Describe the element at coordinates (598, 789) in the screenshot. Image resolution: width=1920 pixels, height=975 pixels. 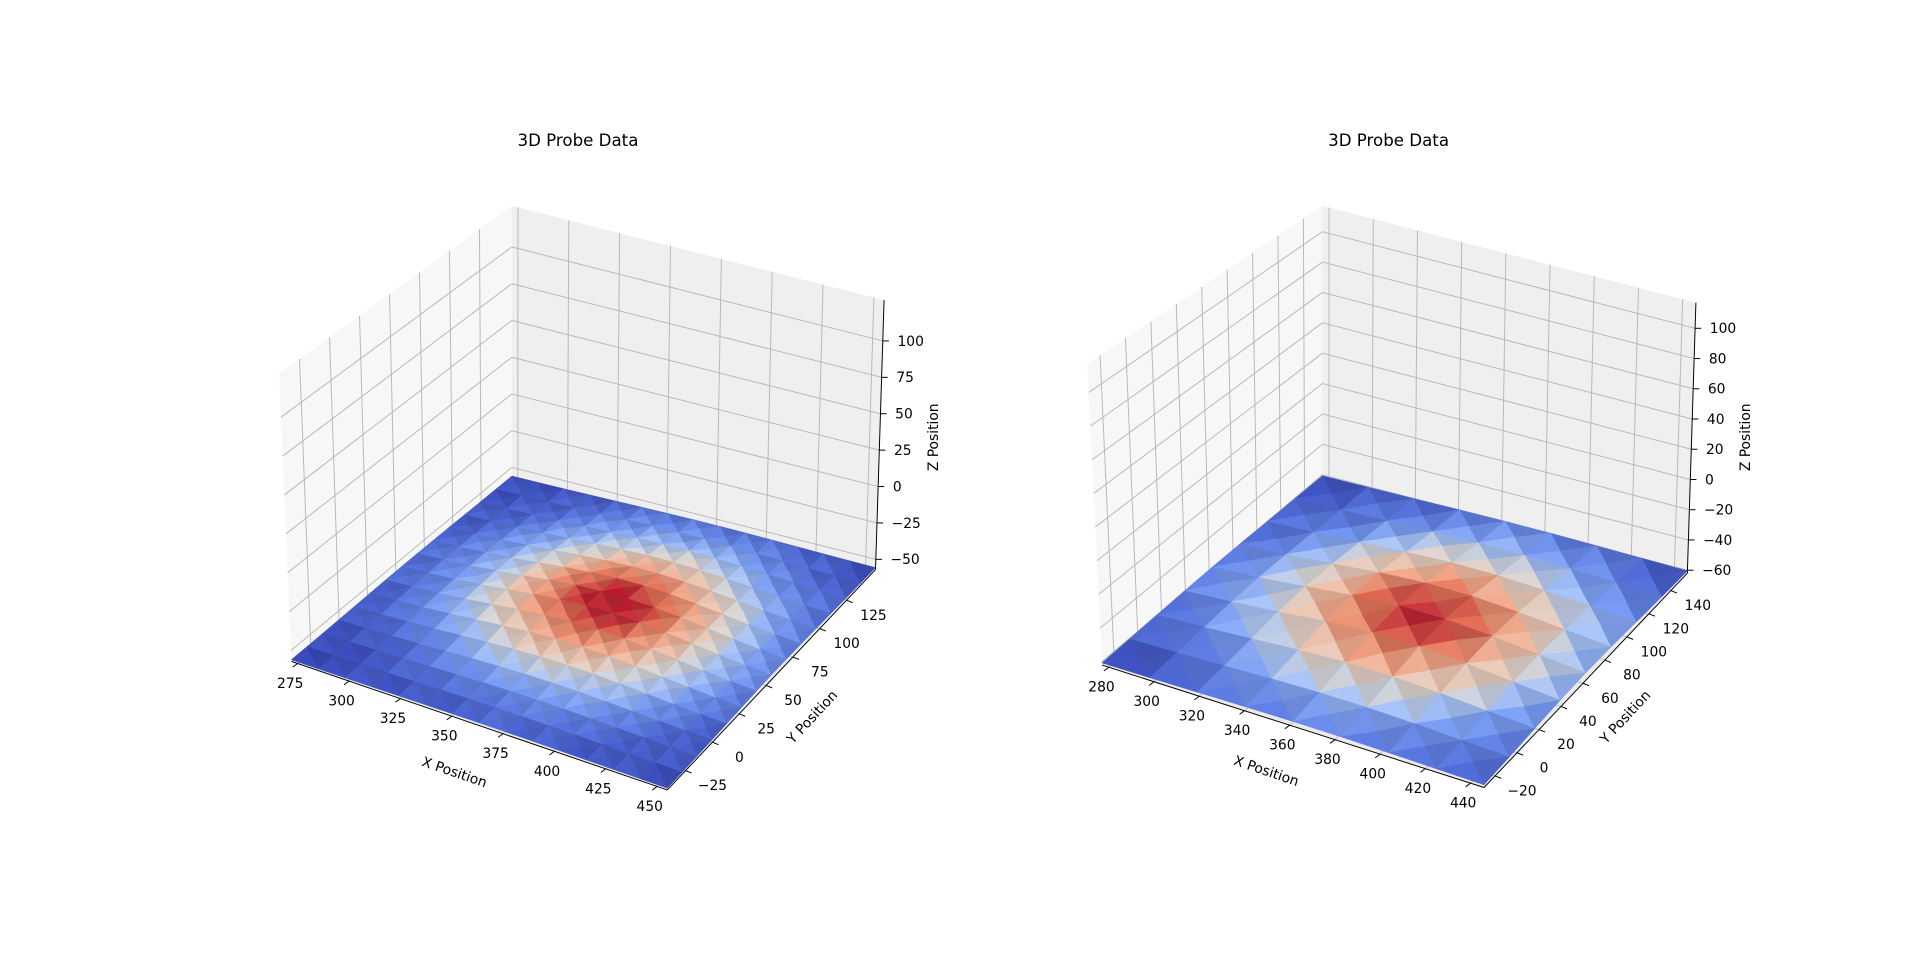
I see `x-tick-label: 425` at that location.